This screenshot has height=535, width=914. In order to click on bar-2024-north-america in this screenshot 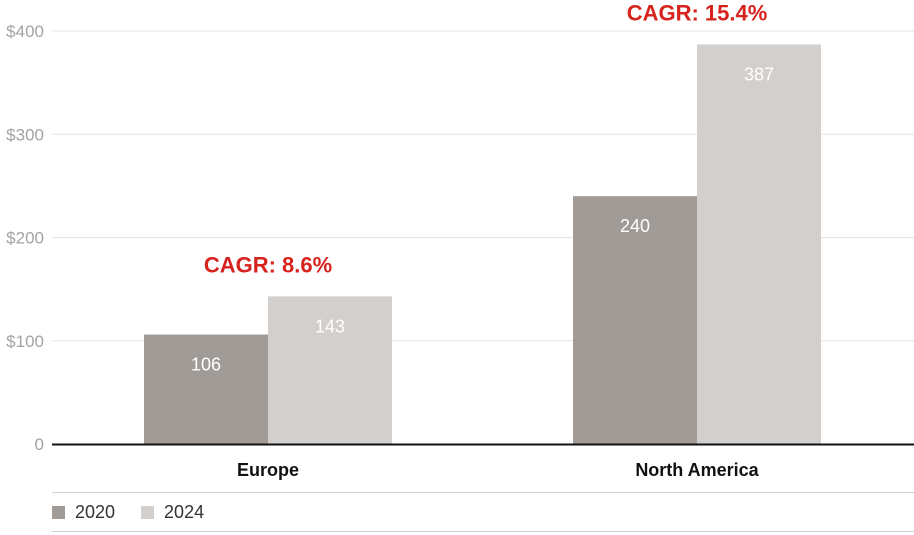, I will do `click(759, 244)`.